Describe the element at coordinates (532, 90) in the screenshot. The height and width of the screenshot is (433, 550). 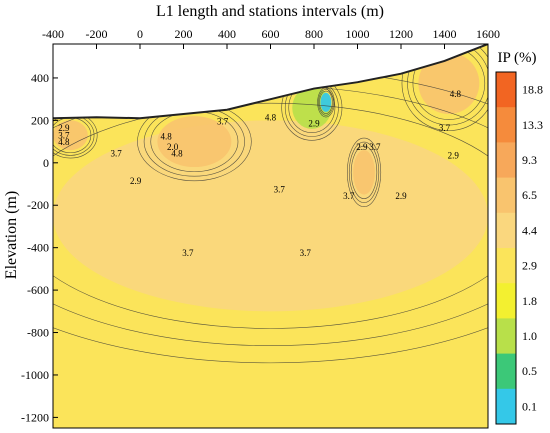
I see `colorbar-label: 18.8` at that location.